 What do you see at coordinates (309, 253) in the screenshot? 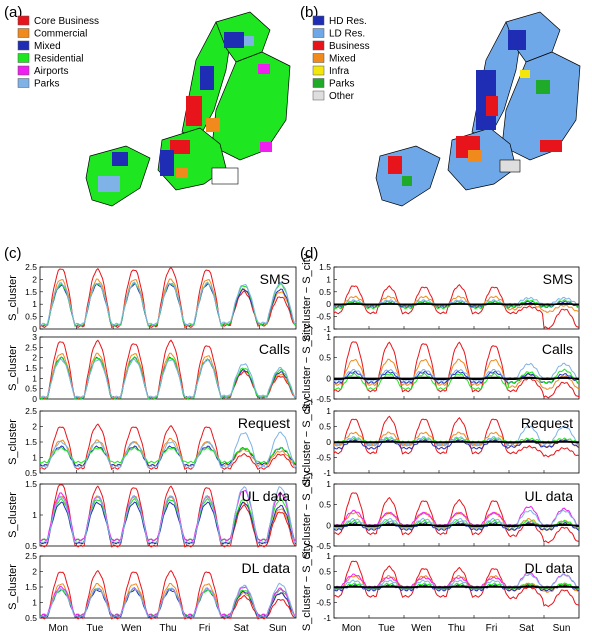
I see `panel-label-d: (d)` at bounding box center [309, 253].